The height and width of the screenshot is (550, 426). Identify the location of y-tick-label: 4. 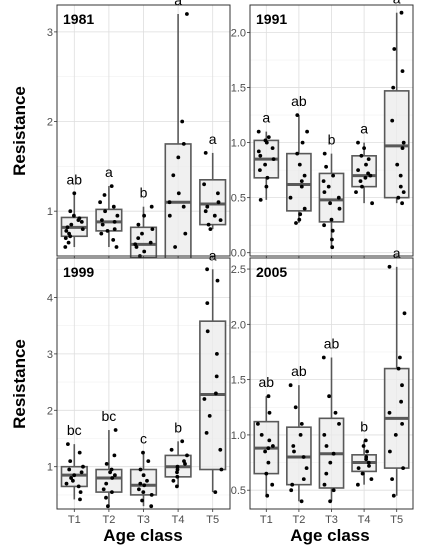
(50, 298).